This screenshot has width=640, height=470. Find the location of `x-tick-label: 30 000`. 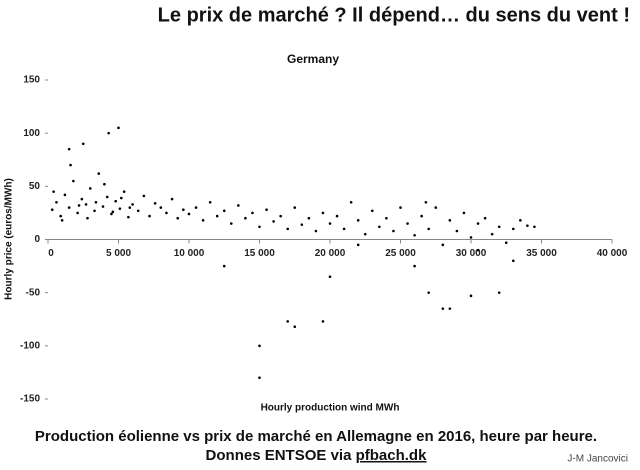

x-tick-label: 30 000 is located at coordinates (471, 253).